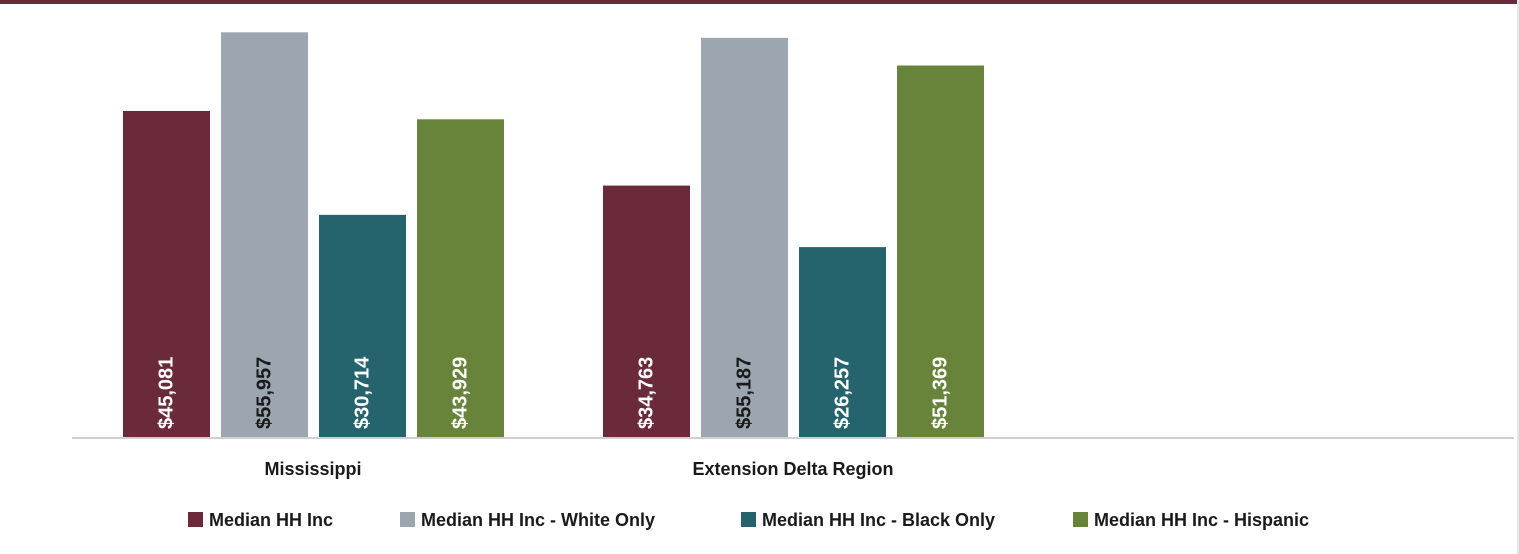 Image resolution: width=1519 pixels, height=554 pixels. Describe the element at coordinates (363, 392) in the screenshot. I see `bar-value-label: $30,714` at that location.